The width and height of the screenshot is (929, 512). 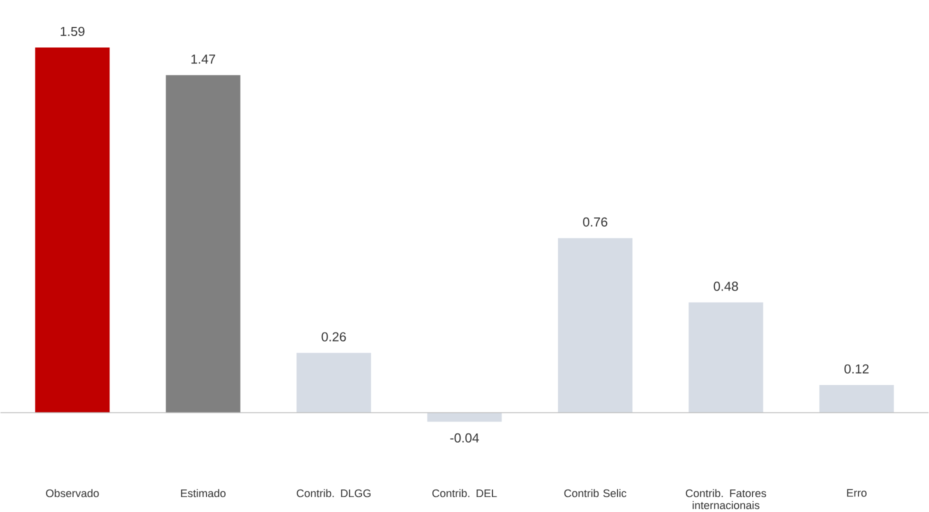 I want to click on data-label: 1.47, so click(x=203, y=59).